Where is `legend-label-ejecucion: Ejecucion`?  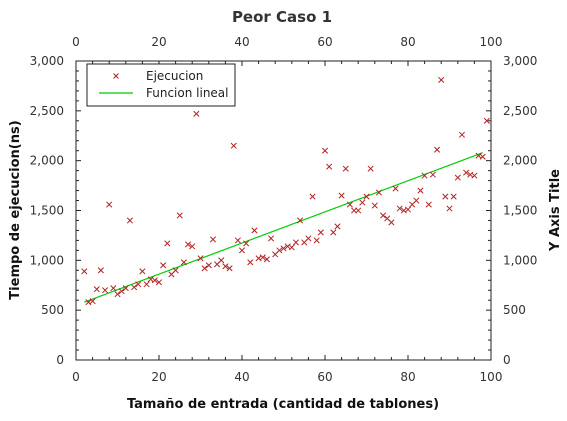 legend-label-ejecucion: Ejecucion is located at coordinates (174, 76).